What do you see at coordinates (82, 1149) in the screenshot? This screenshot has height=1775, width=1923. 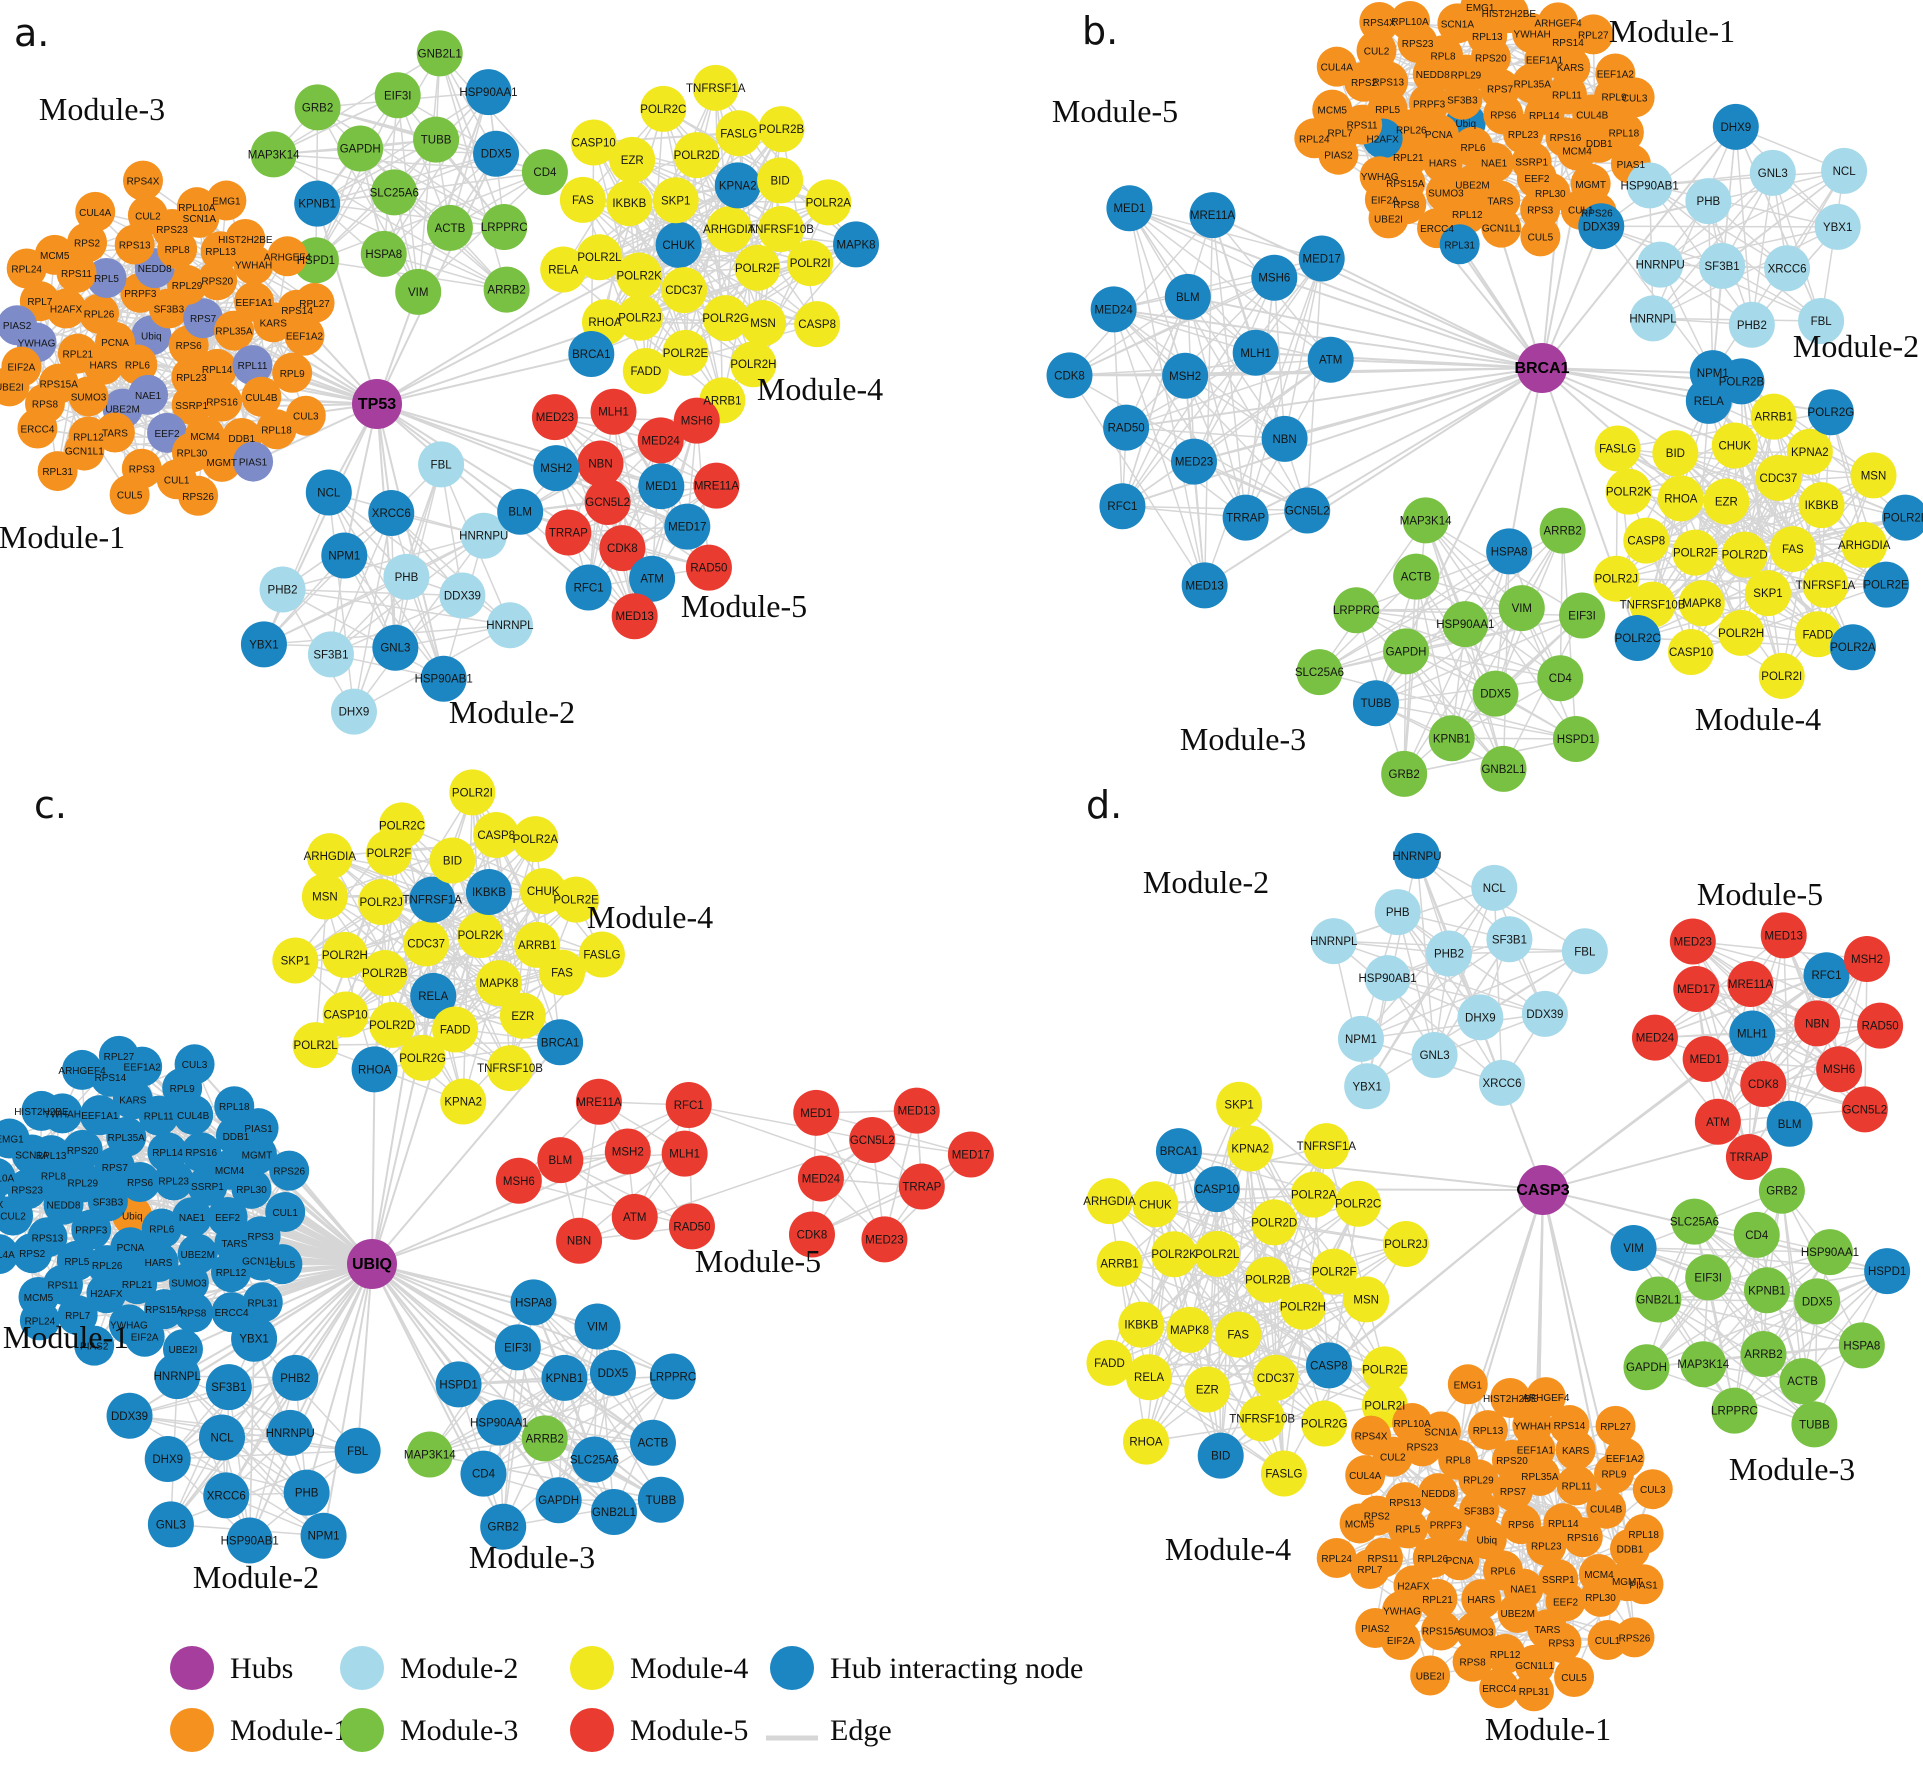 I see `node-RPS20` at bounding box center [82, 1149].